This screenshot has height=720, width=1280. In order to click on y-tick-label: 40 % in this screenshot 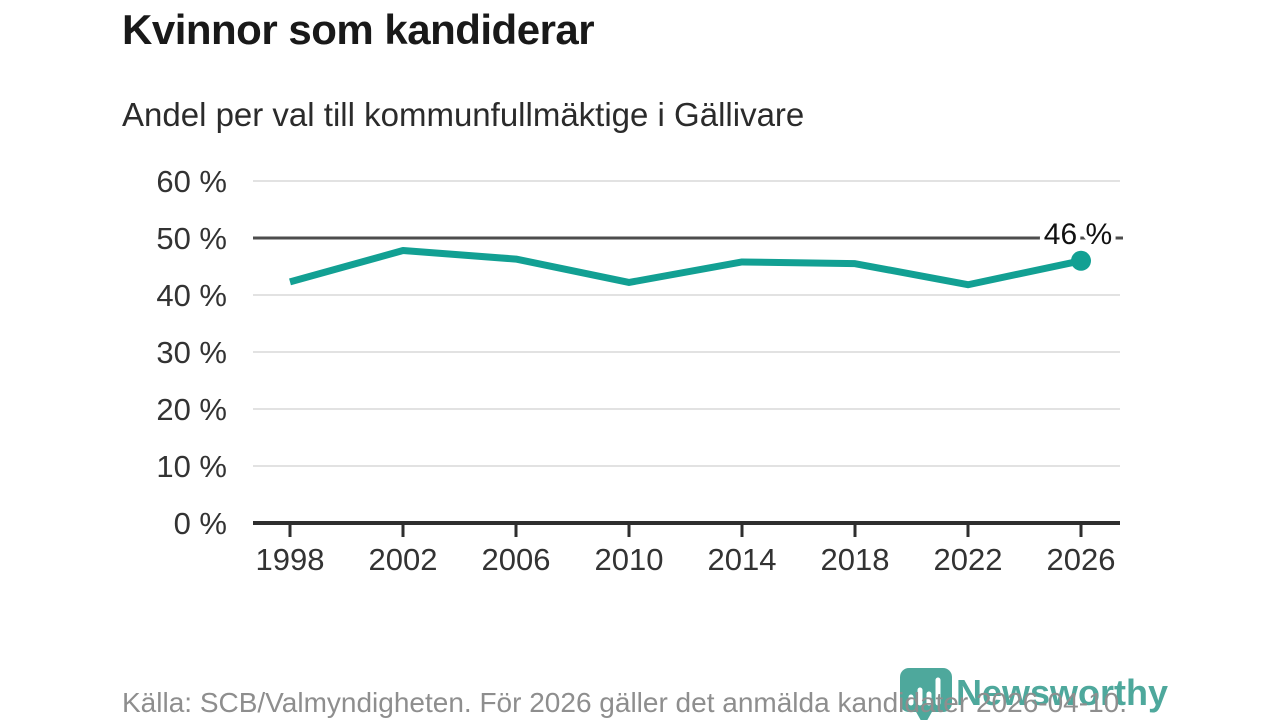, I will do `click(191, 295)`.